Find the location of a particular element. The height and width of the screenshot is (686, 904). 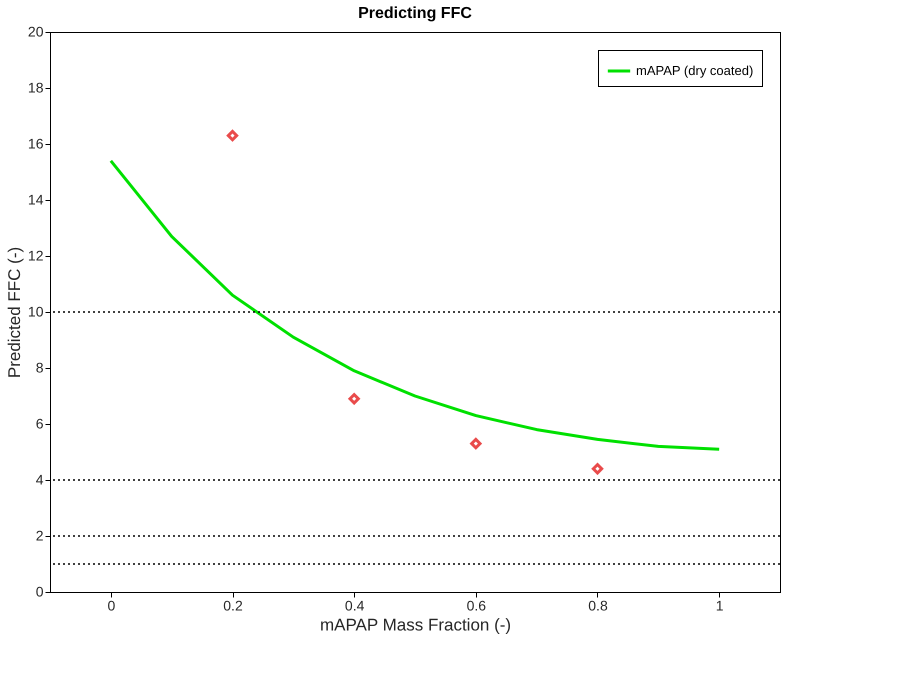

x-tick-label: 0.6 is located at coordinates (476, 606).